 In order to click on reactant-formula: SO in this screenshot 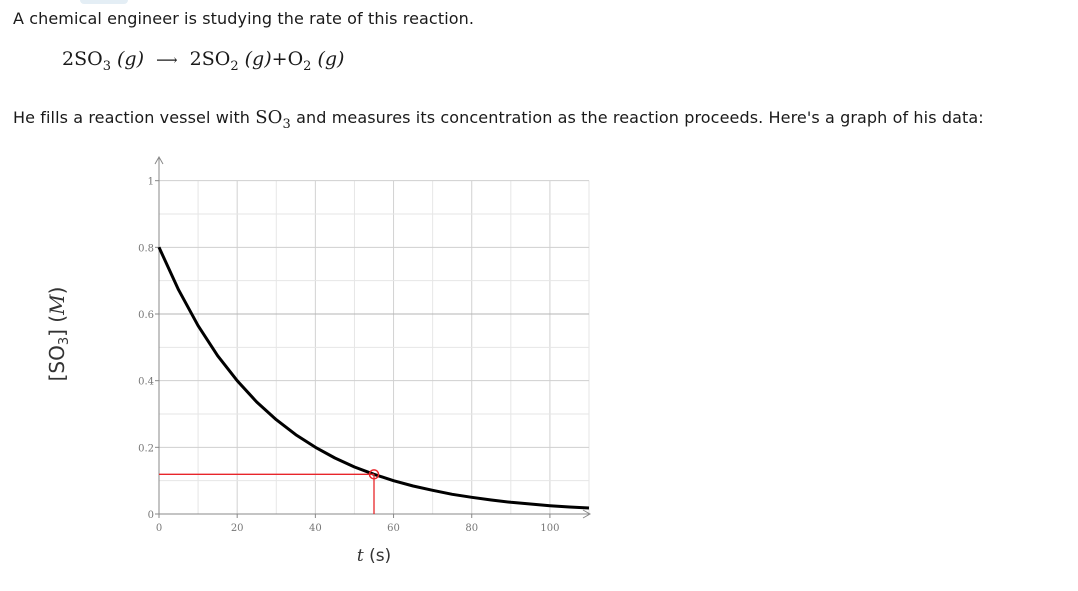, I will do `click(88, 59)`.